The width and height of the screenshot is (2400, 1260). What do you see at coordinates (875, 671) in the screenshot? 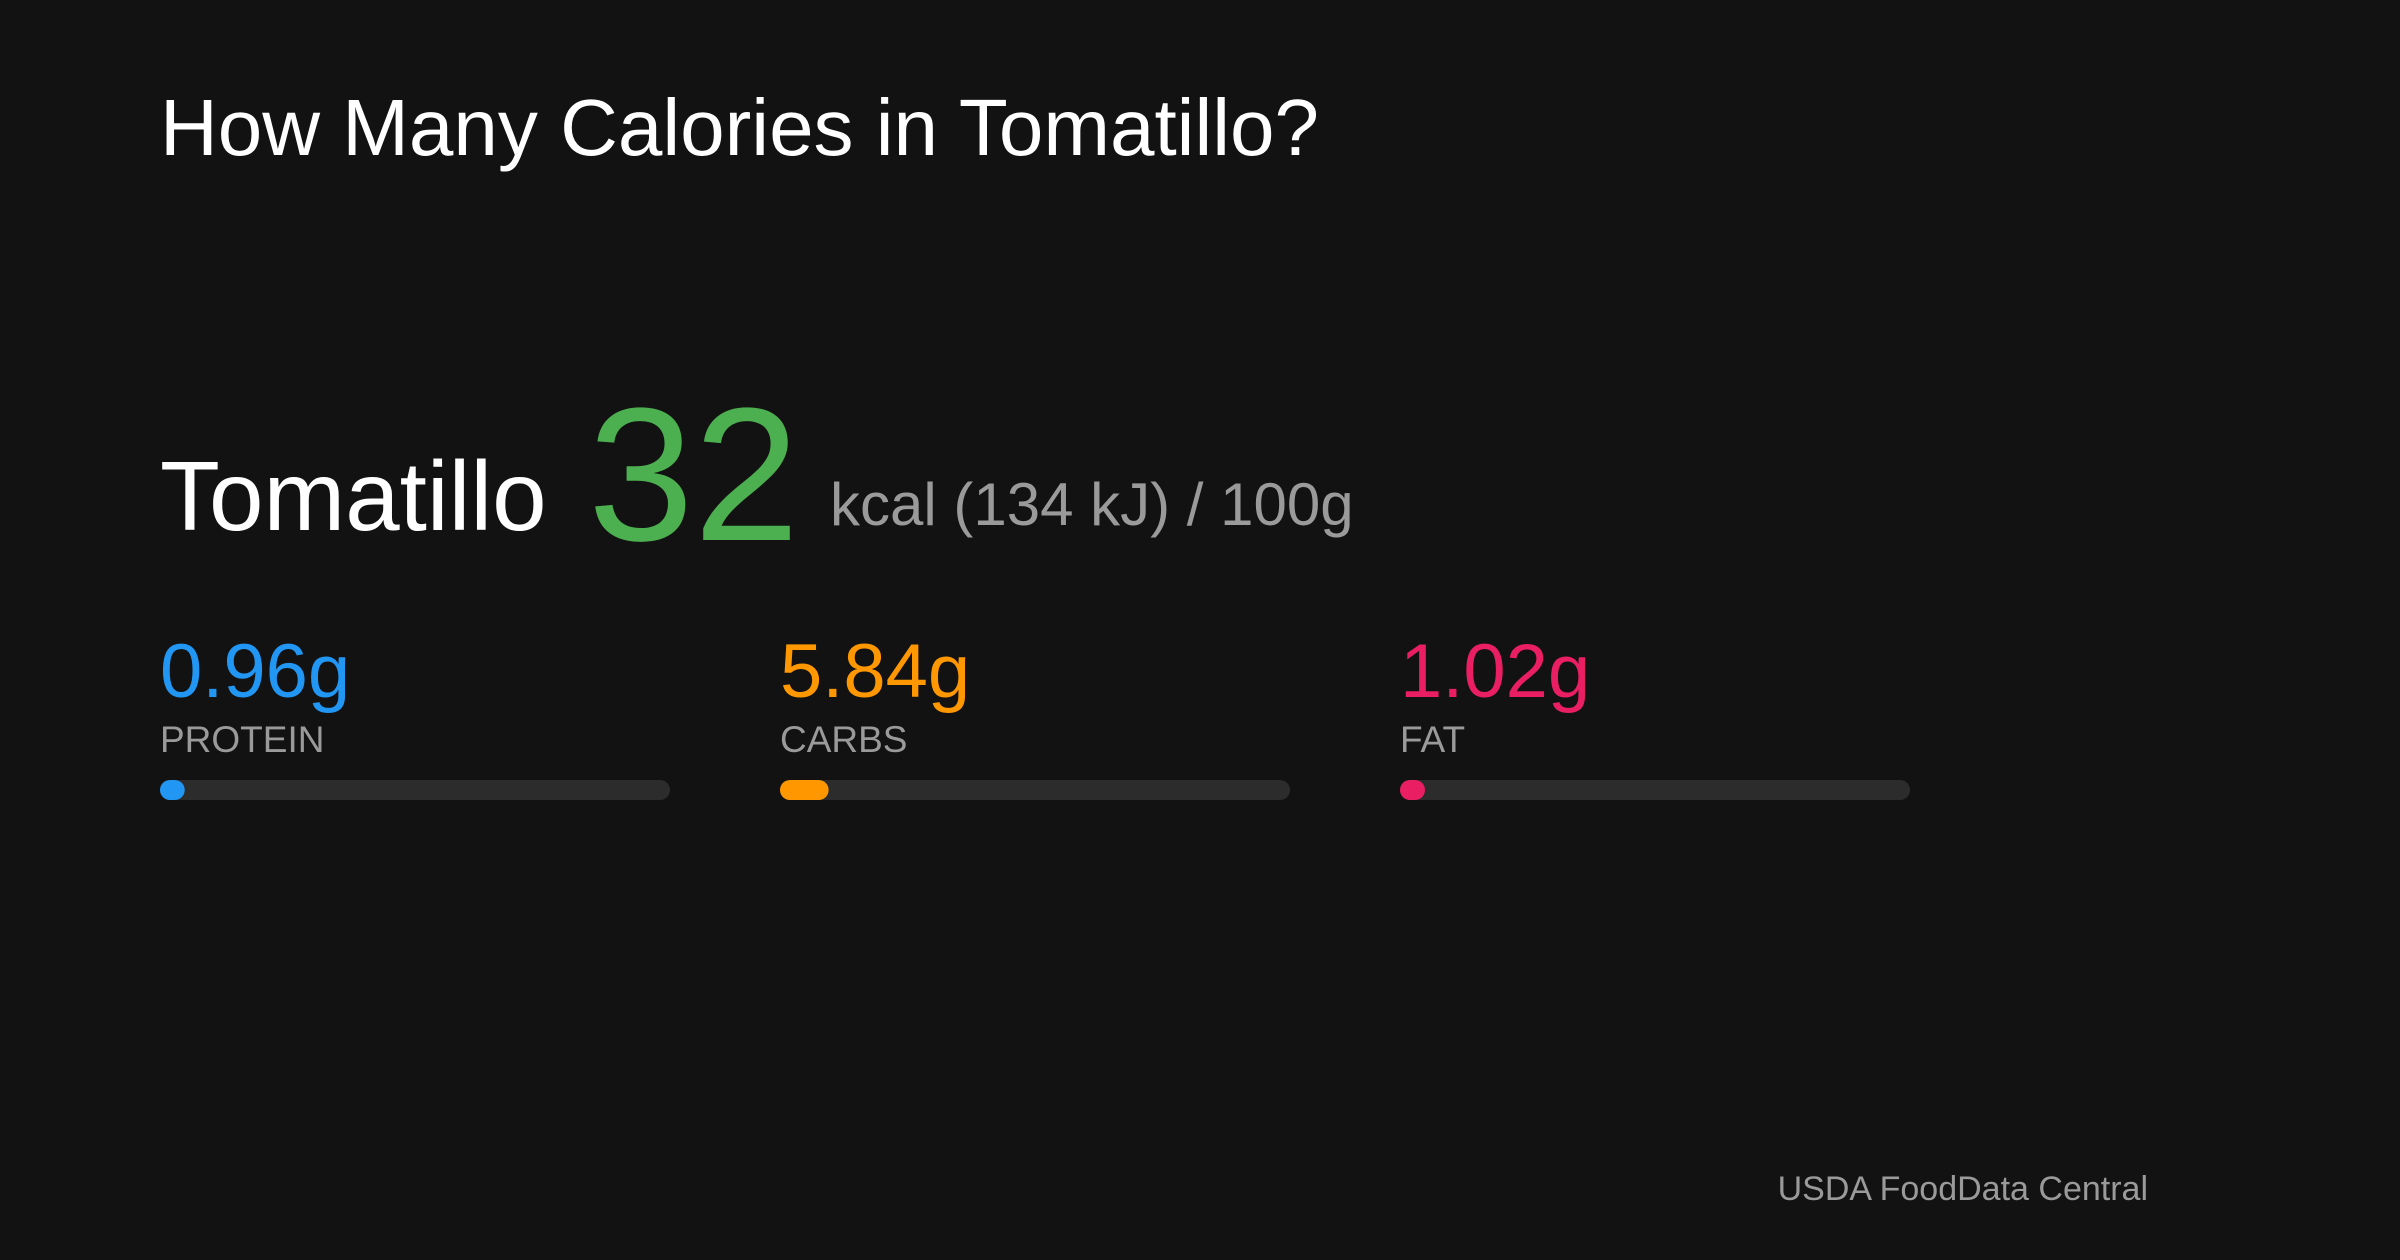
I see `macro-value: 5.84g` at bounding box center [875, 671].